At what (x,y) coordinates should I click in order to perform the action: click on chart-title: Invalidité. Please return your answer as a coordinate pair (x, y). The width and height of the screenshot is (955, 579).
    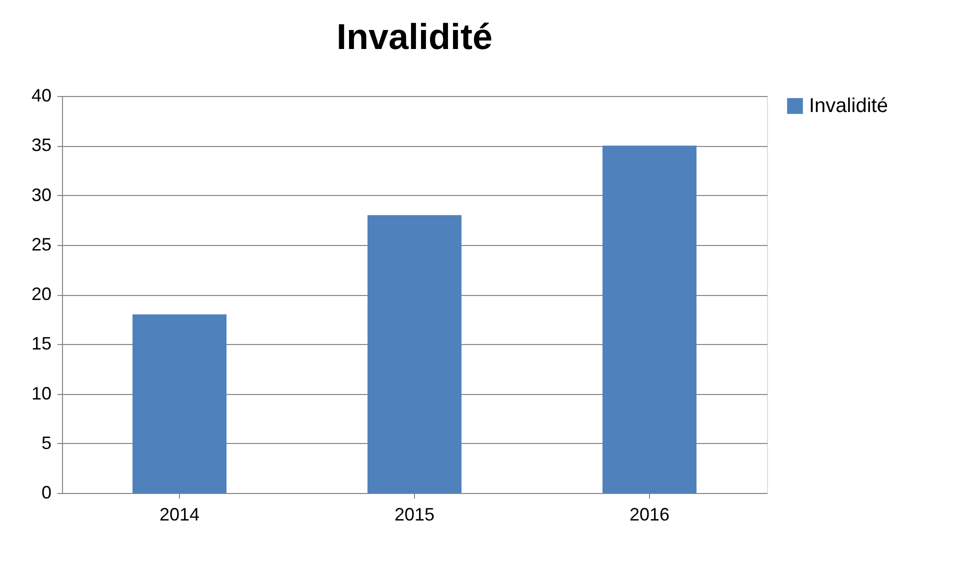
    Looking at the image, I should click on (414, 36).